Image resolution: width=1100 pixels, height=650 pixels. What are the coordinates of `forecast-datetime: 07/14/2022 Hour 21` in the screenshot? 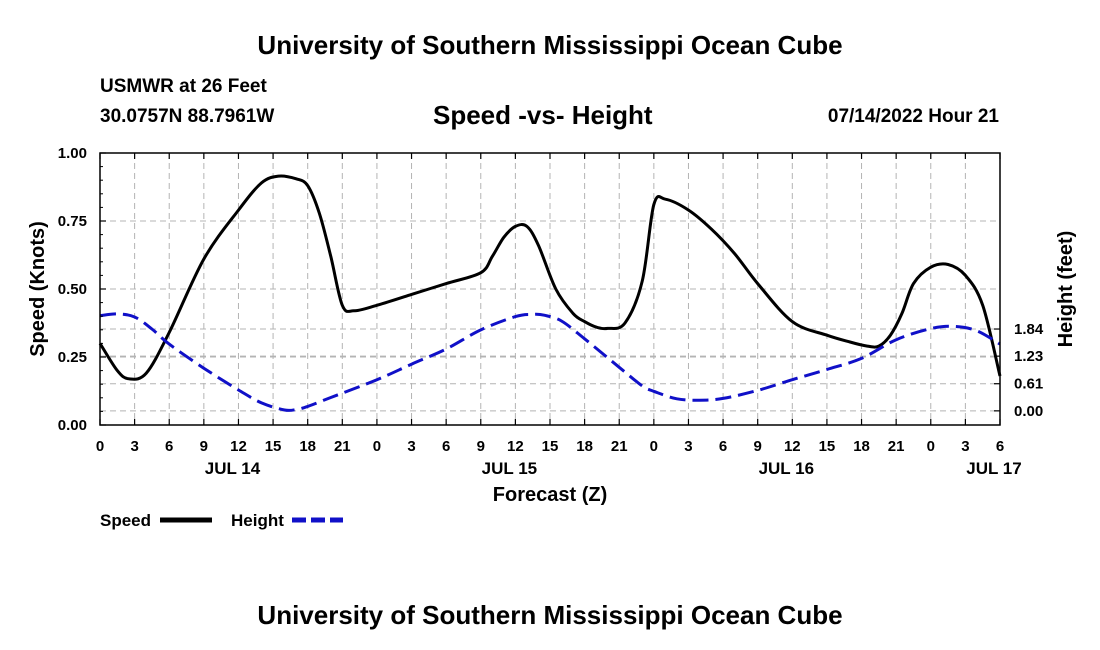 It's located at (913, 116).